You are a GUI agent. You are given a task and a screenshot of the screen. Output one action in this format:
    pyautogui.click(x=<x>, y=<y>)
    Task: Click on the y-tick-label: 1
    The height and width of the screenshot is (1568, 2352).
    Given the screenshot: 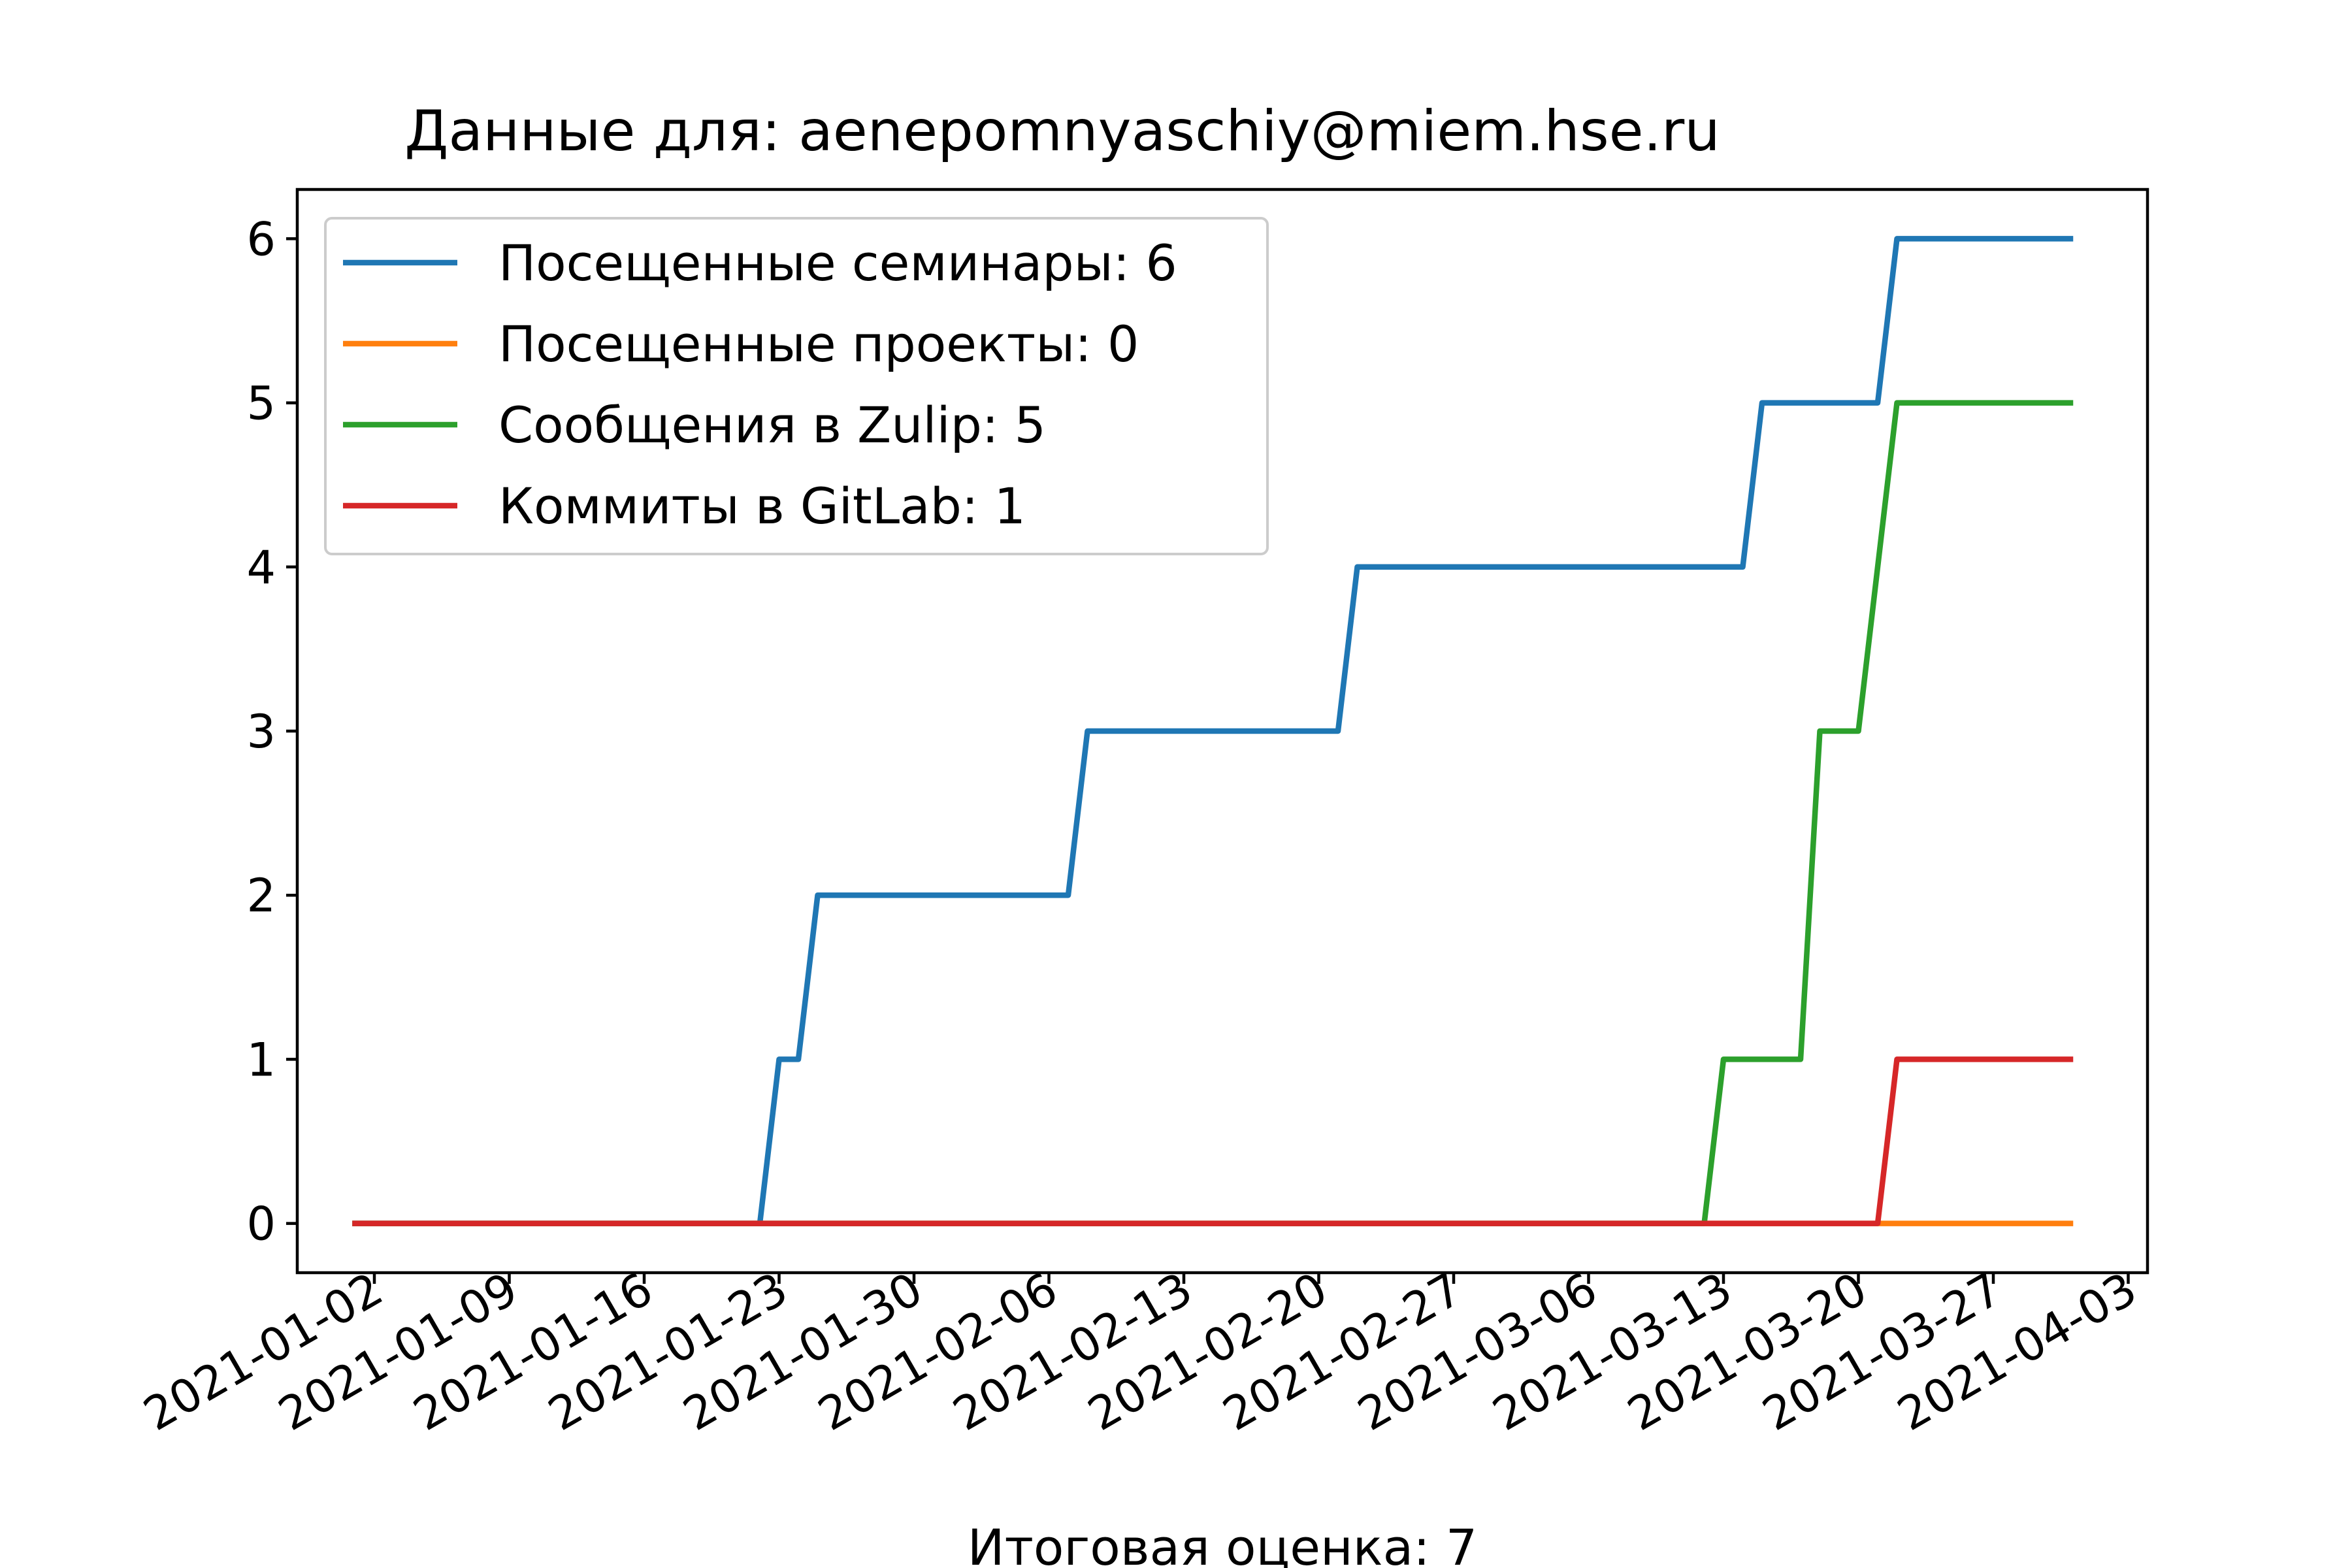 What is the action you would take?
    pyautogui.click(x=261, y=1059)
    